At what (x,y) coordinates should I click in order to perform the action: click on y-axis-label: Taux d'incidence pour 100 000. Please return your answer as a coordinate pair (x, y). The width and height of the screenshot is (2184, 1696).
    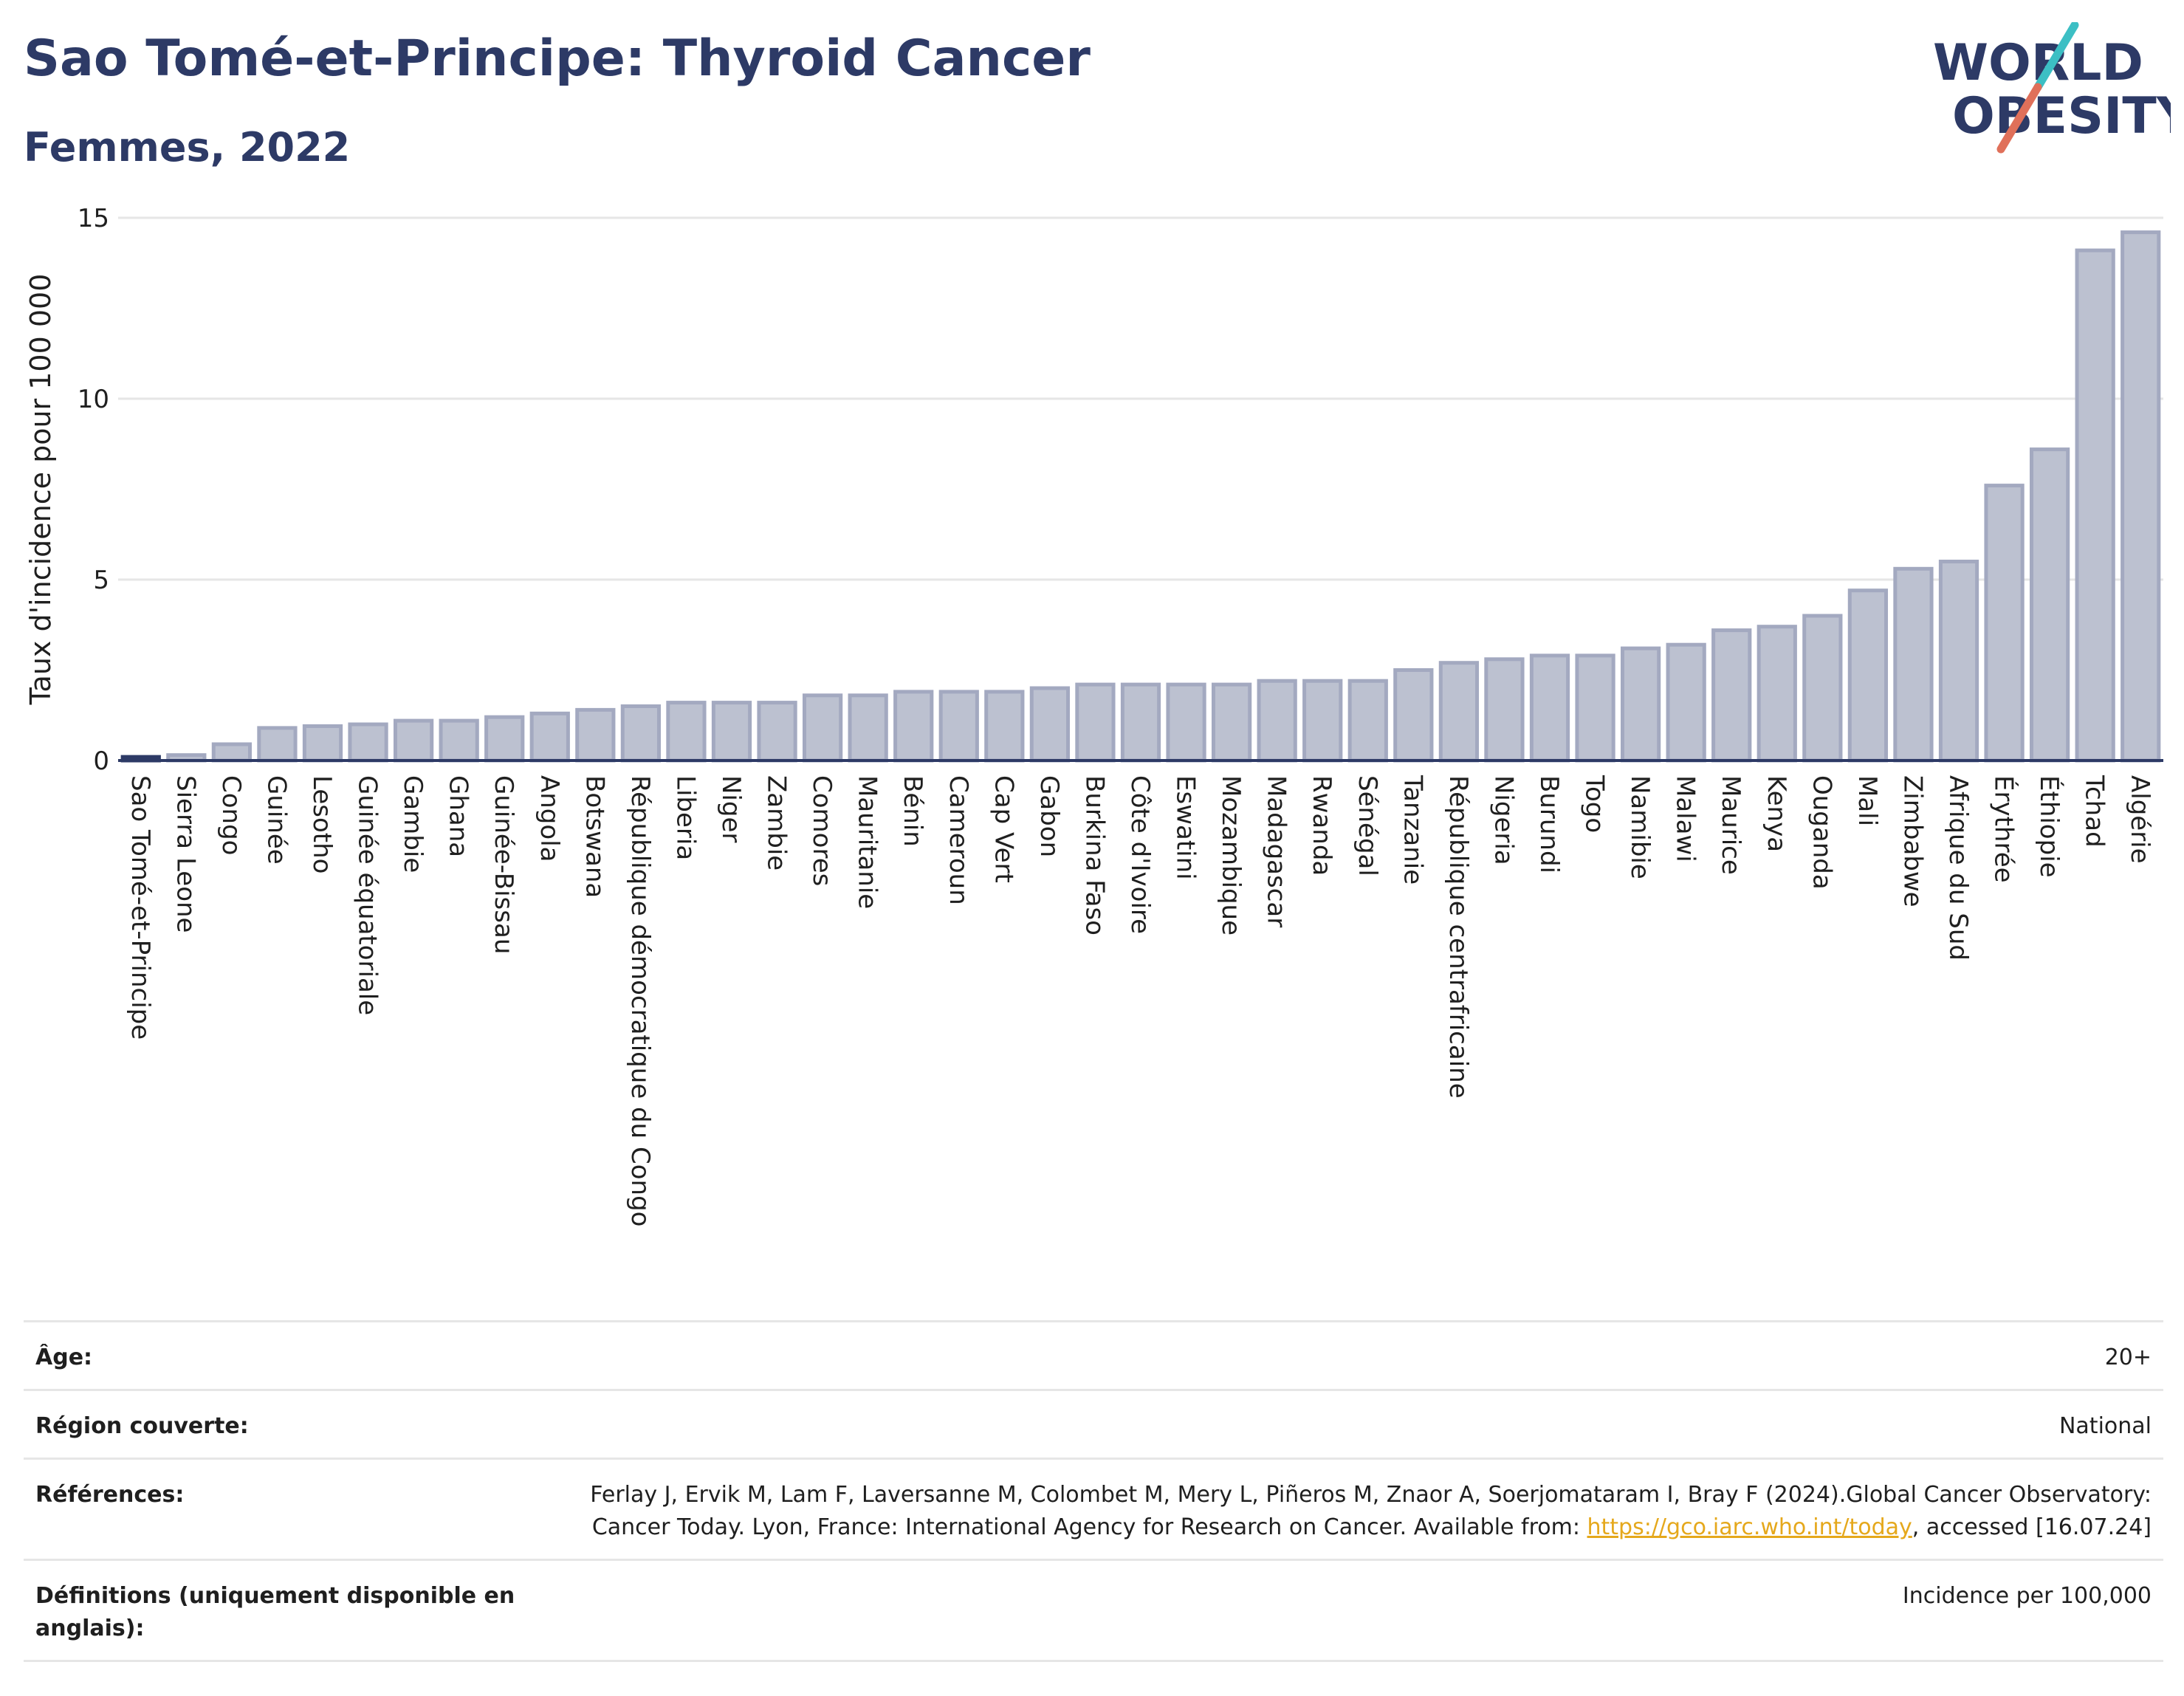
    Looking at the image, I should click on (40, 490).